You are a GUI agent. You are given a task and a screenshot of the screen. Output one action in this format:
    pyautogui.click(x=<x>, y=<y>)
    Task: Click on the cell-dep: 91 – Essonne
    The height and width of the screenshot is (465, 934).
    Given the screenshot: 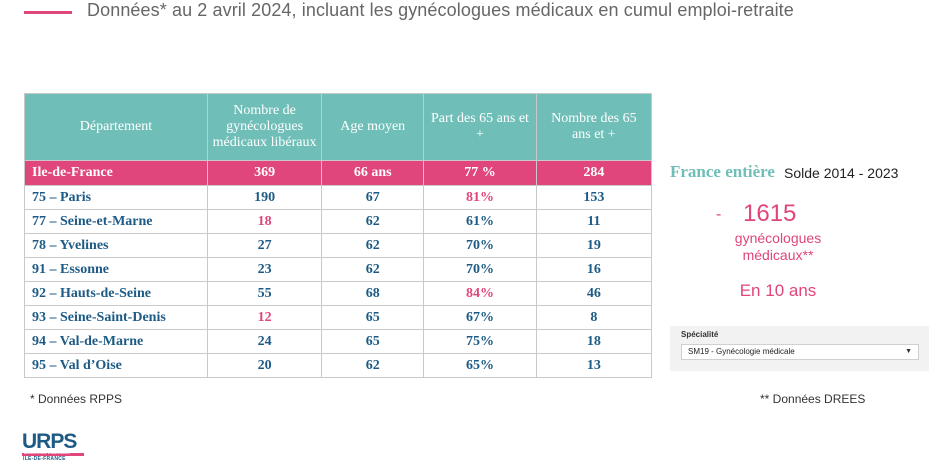 What is the action you would take?
    pyautogui.click(x=116, y=269)
    